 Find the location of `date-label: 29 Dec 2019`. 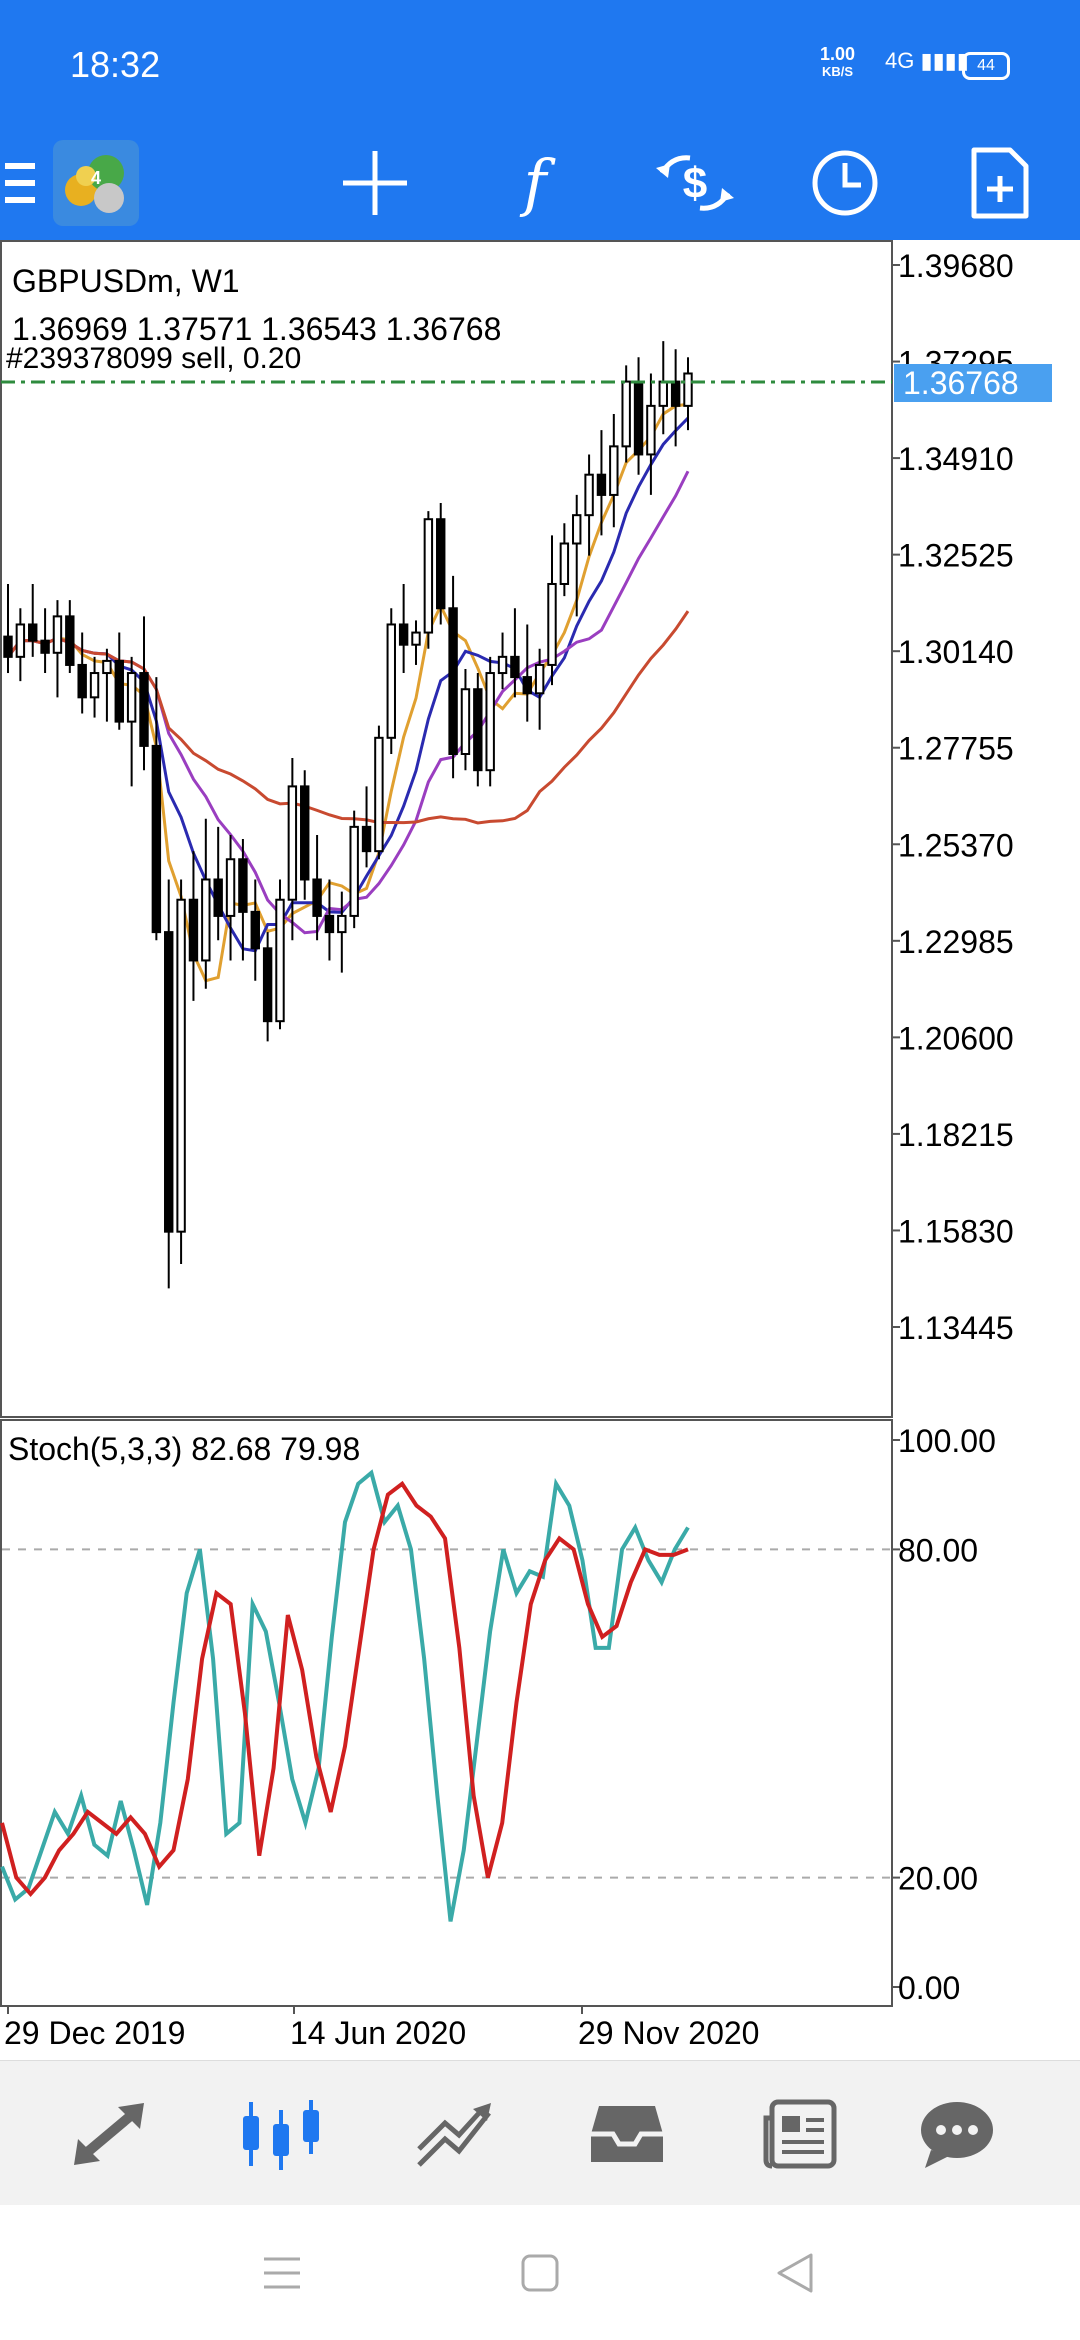

date-label: 29 Dec 2019 is located at coordinates (94, 2033).